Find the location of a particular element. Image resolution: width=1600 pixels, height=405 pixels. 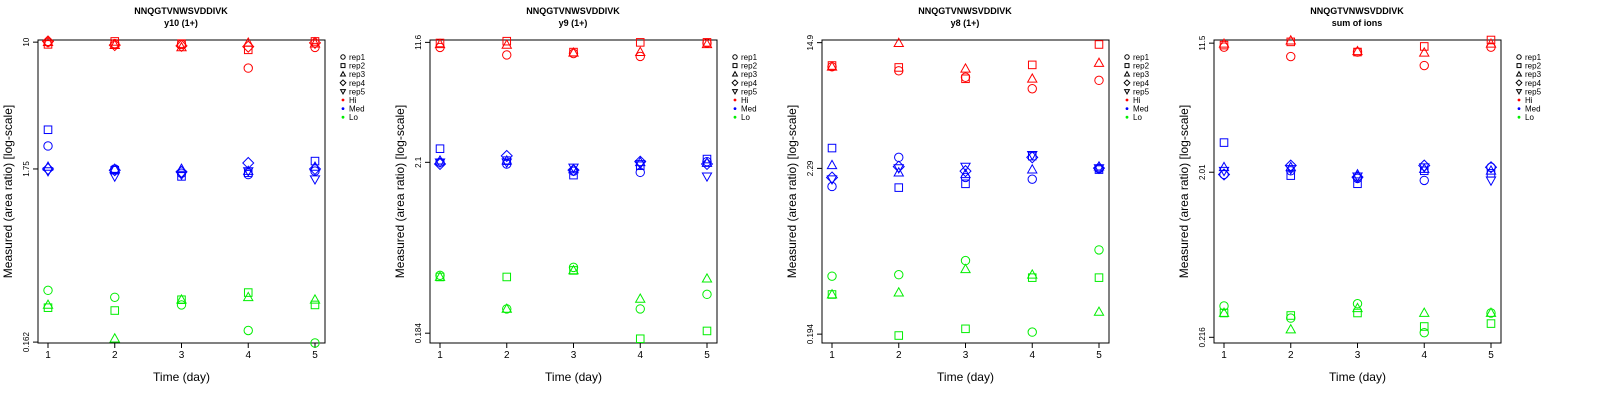

legend-label: rep1 is located at coordinates (357, 57).